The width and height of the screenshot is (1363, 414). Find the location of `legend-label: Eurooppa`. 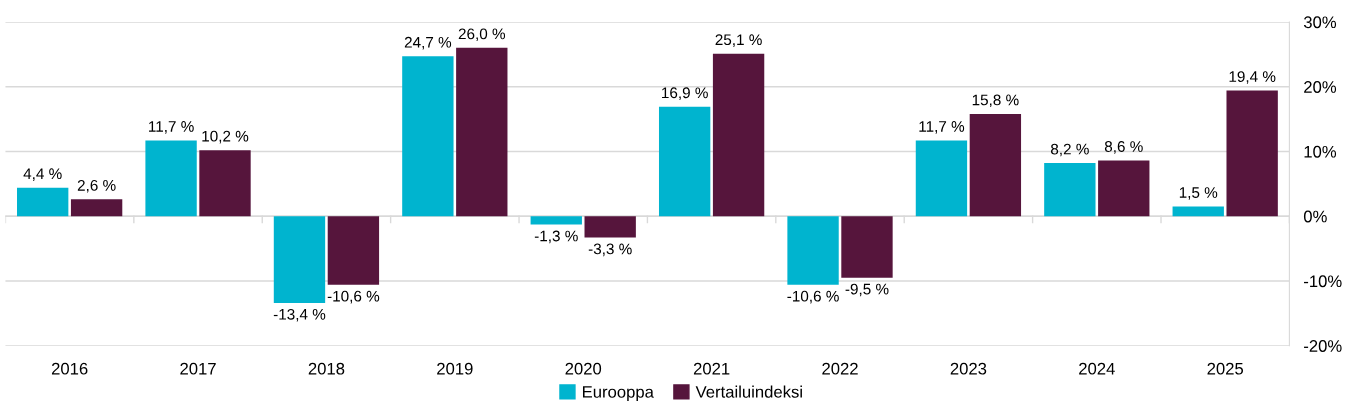

legend-label: Eurooppa is located at coordinates (618, 394).